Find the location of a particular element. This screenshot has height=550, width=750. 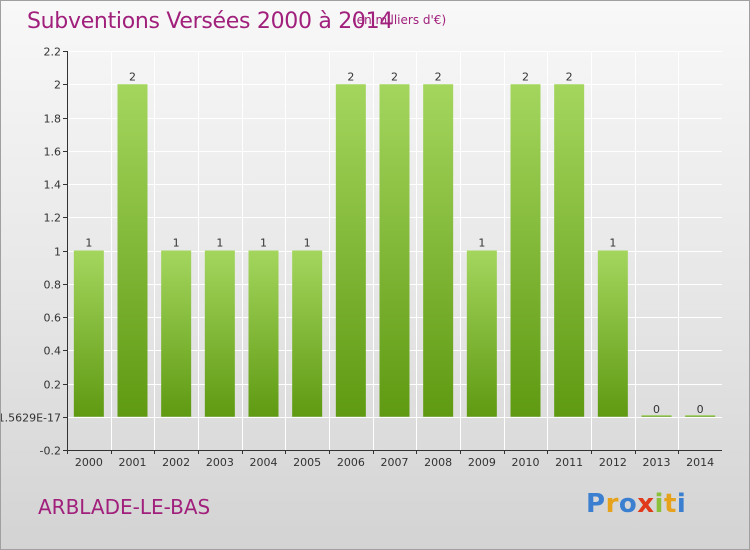

data-label-2006: 2 is located at coordinates (350, 76).